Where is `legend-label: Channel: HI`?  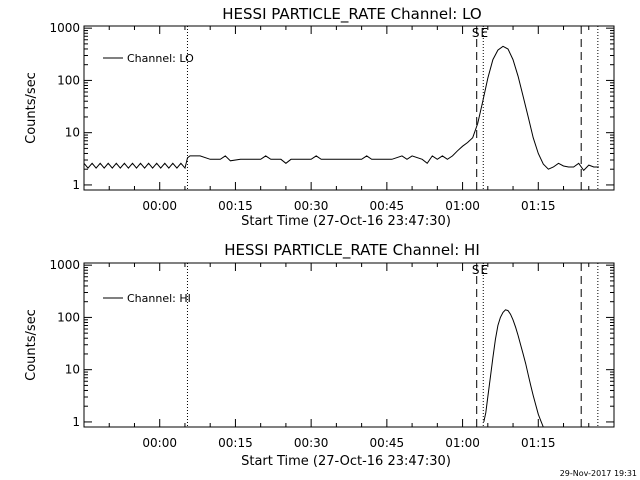
legend-label: Channel: HI is located at coordinates (159, 298).